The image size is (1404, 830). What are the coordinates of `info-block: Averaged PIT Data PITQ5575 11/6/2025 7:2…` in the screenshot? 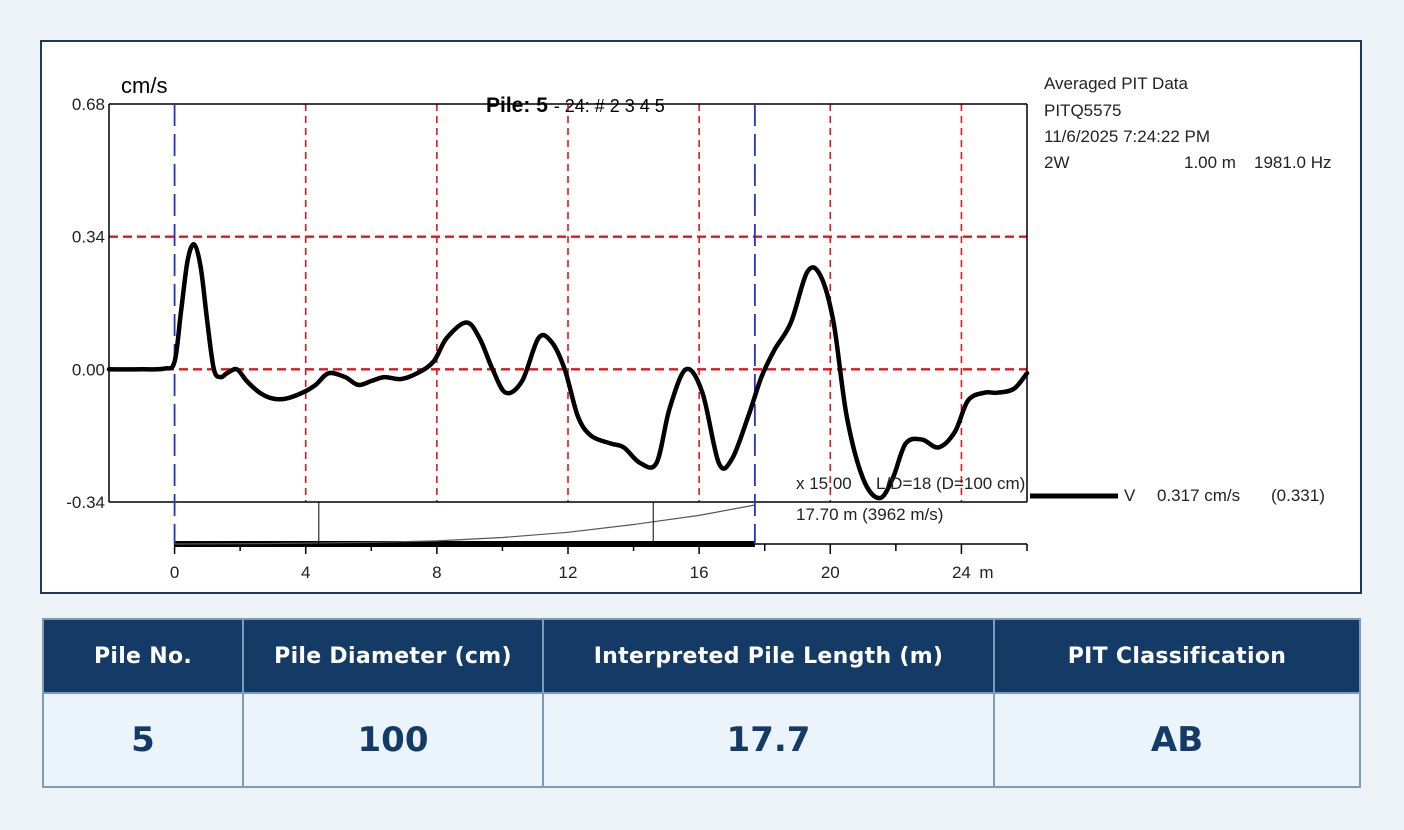 It's located at (1188, 123).